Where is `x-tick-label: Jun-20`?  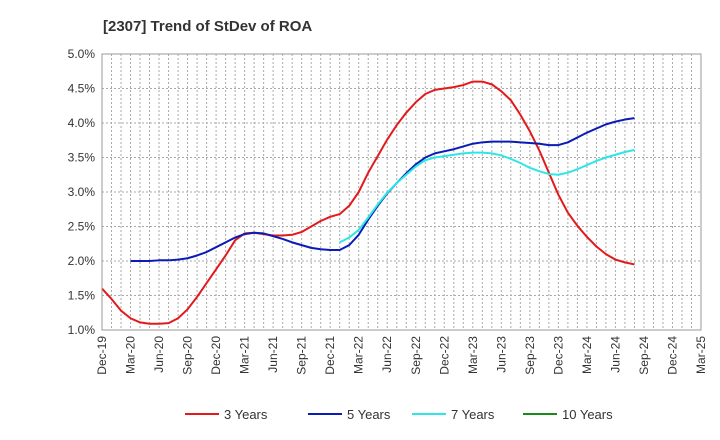
x-tick-label: Jun-20 is located at coordinates (159, 354).